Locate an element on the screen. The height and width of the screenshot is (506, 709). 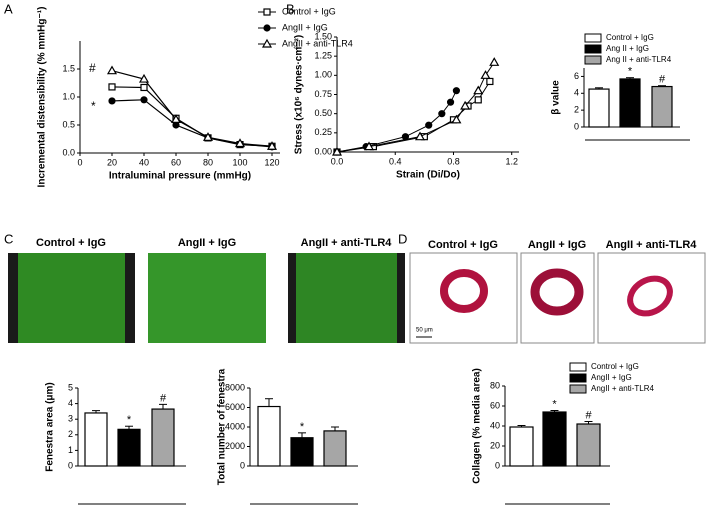
y-tick-label: 80 is located at coordinates (495, 385).